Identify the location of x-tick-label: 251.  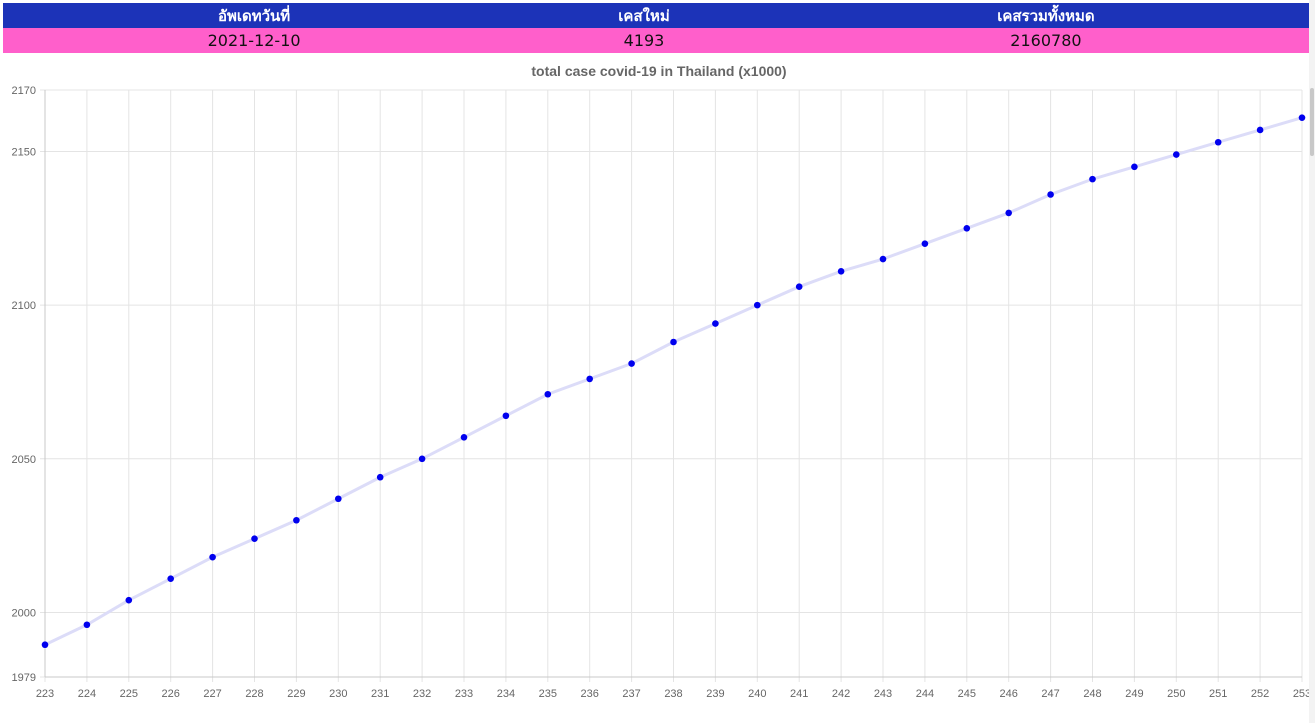
(1218, 694).